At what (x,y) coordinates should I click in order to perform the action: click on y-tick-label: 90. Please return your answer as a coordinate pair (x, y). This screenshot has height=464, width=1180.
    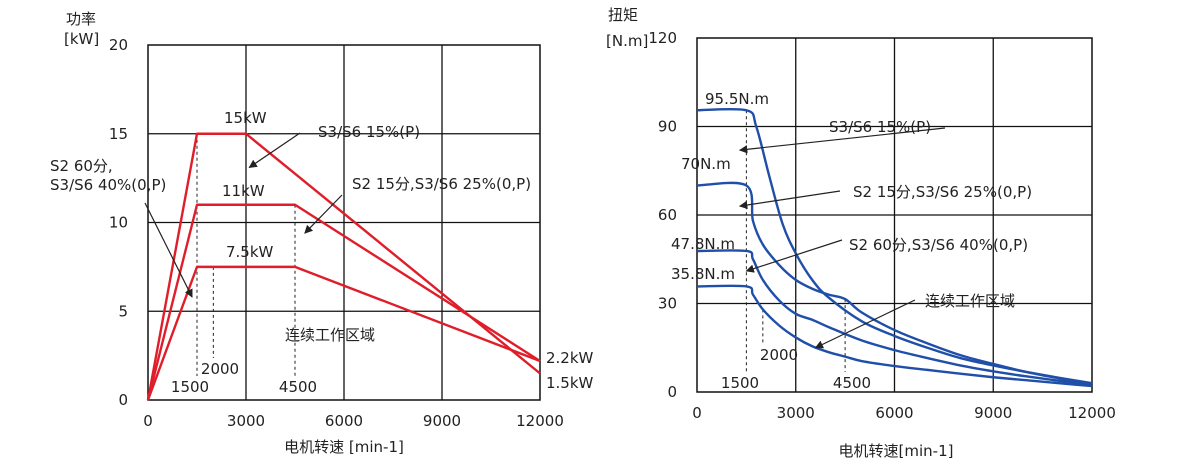
    Looking at the image, I should click on (667, 127).